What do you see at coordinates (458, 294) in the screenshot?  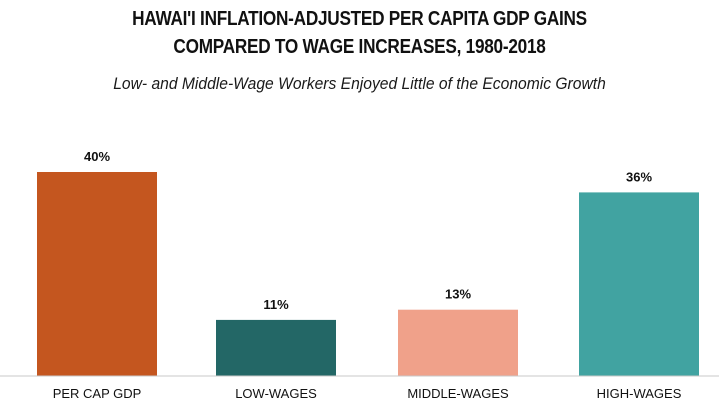 I see `value-label-middle-wages: 13%` at bounding box center [458, 294].